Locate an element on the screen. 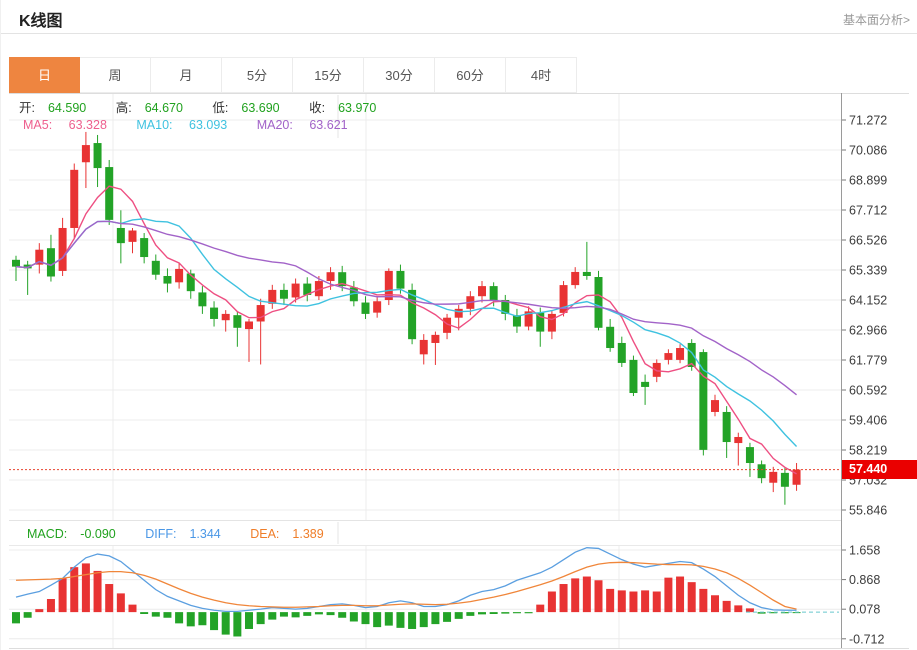 This screenshot has height=650, width=917. macd-label: MACD: is located at coordinates (47, 534).